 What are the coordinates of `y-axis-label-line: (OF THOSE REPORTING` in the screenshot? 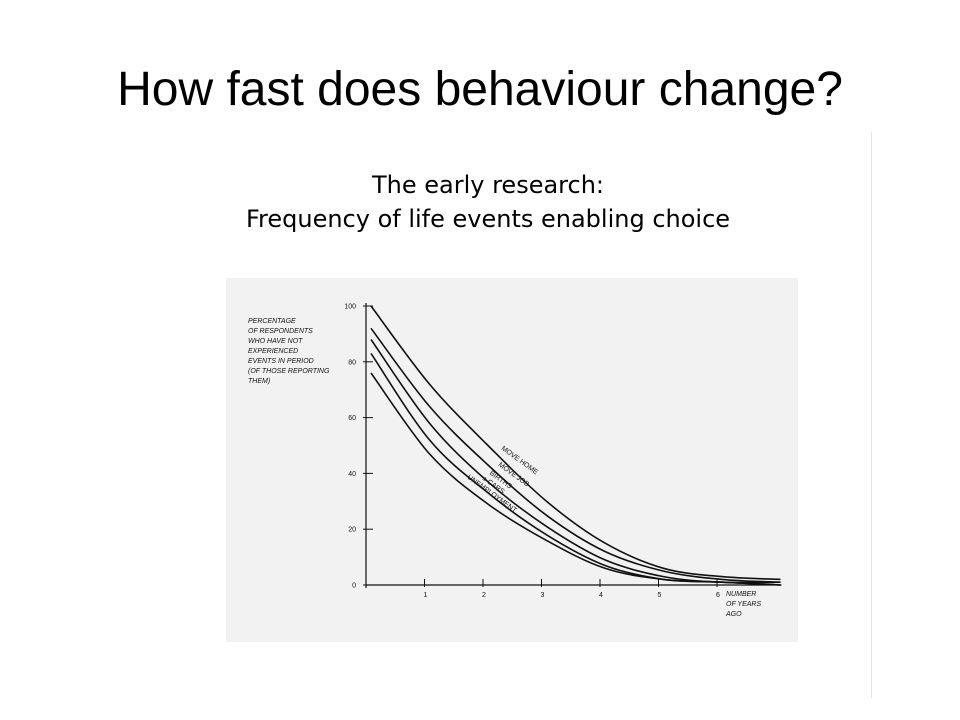 It's located at (289, 371).